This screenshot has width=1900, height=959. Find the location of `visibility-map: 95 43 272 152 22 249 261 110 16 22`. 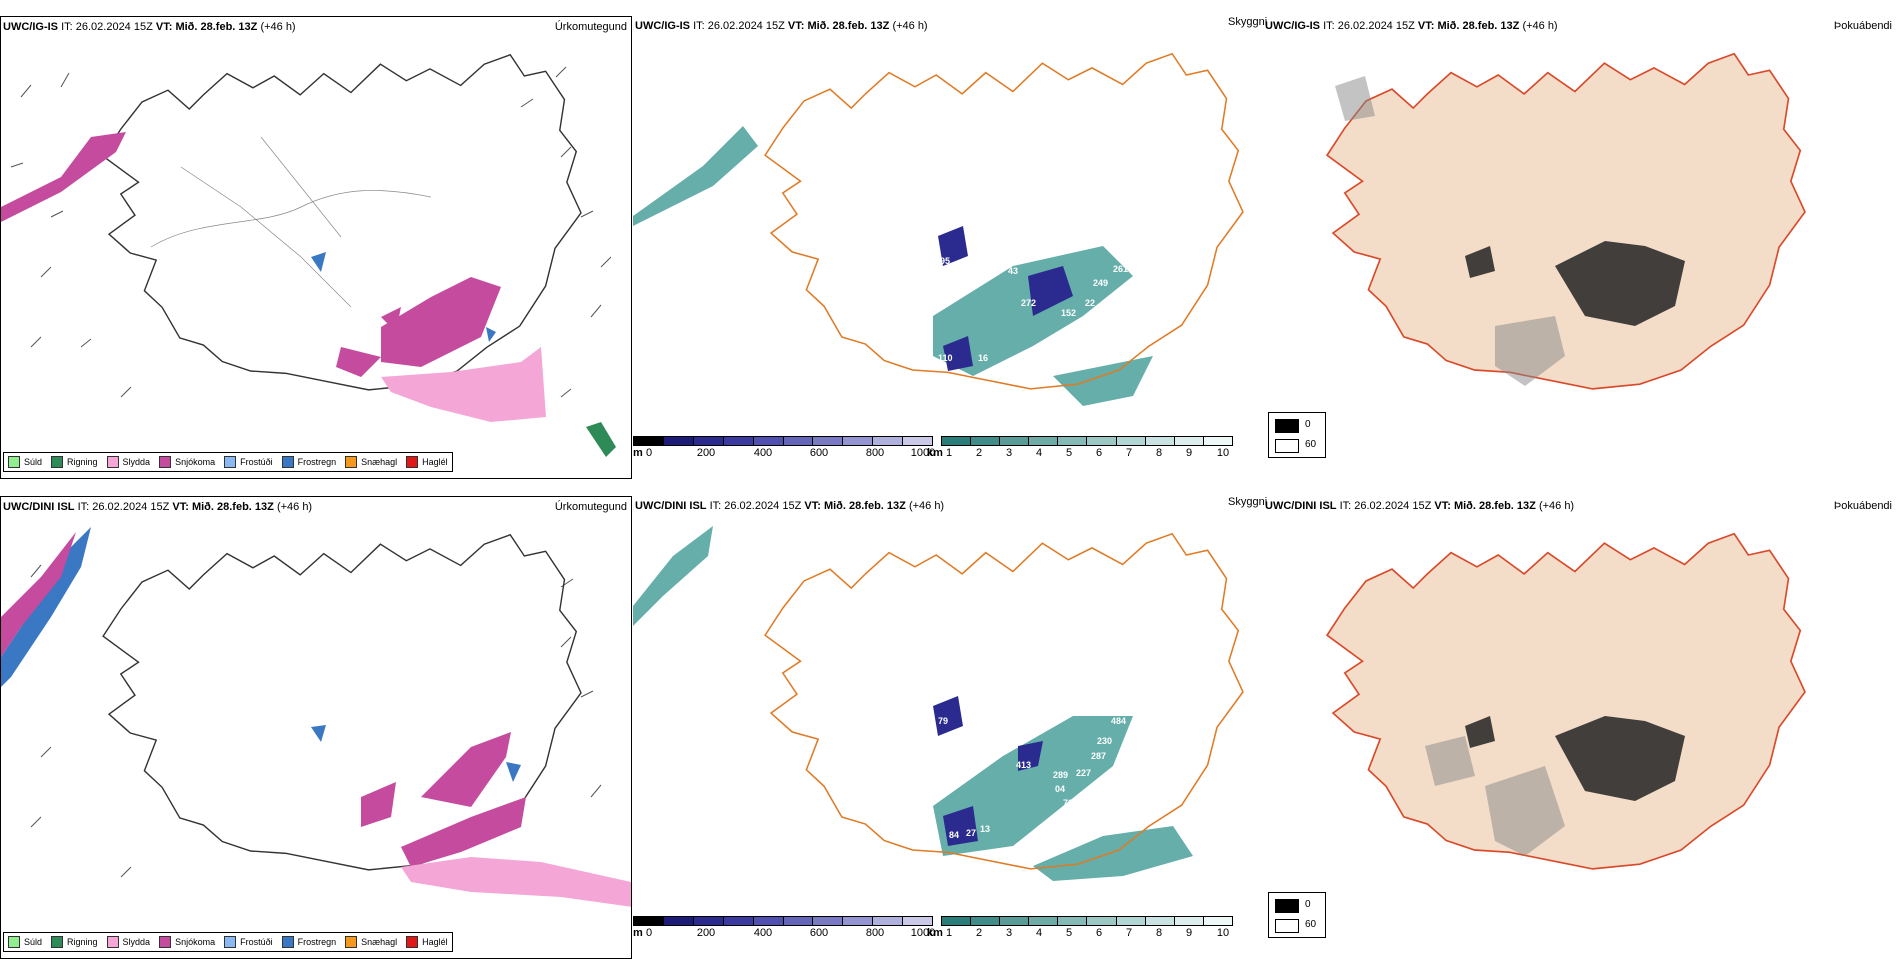

visibility-map: 95 43 272 152 22 249 261 110 16 22 is located at coordinates (938, 229).